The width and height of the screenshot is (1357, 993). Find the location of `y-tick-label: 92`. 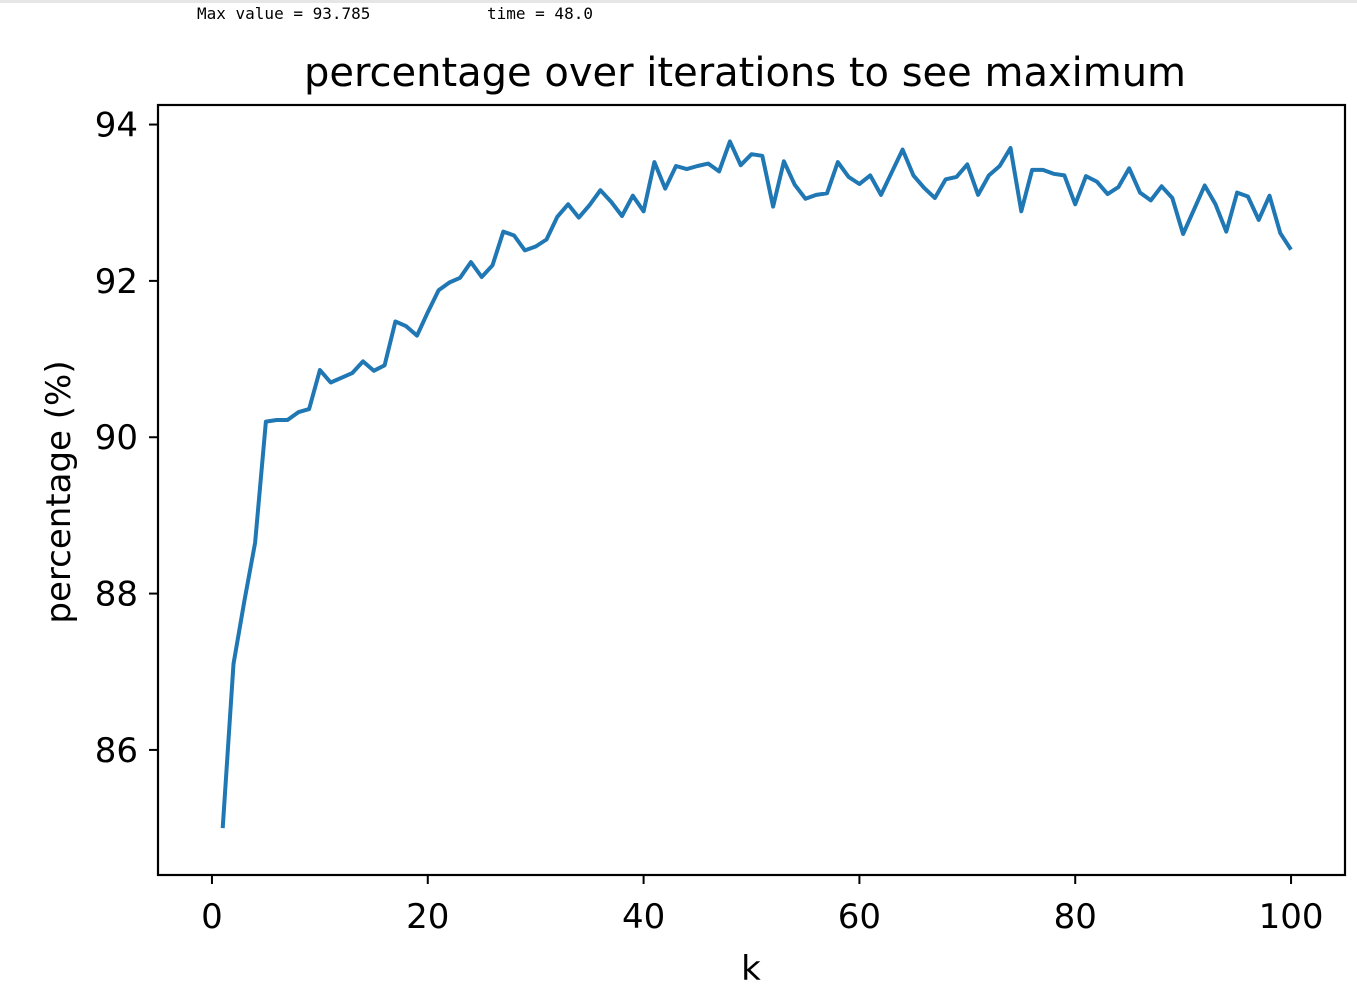

y-tick-label: 92 is located at coordinates (116, 282).